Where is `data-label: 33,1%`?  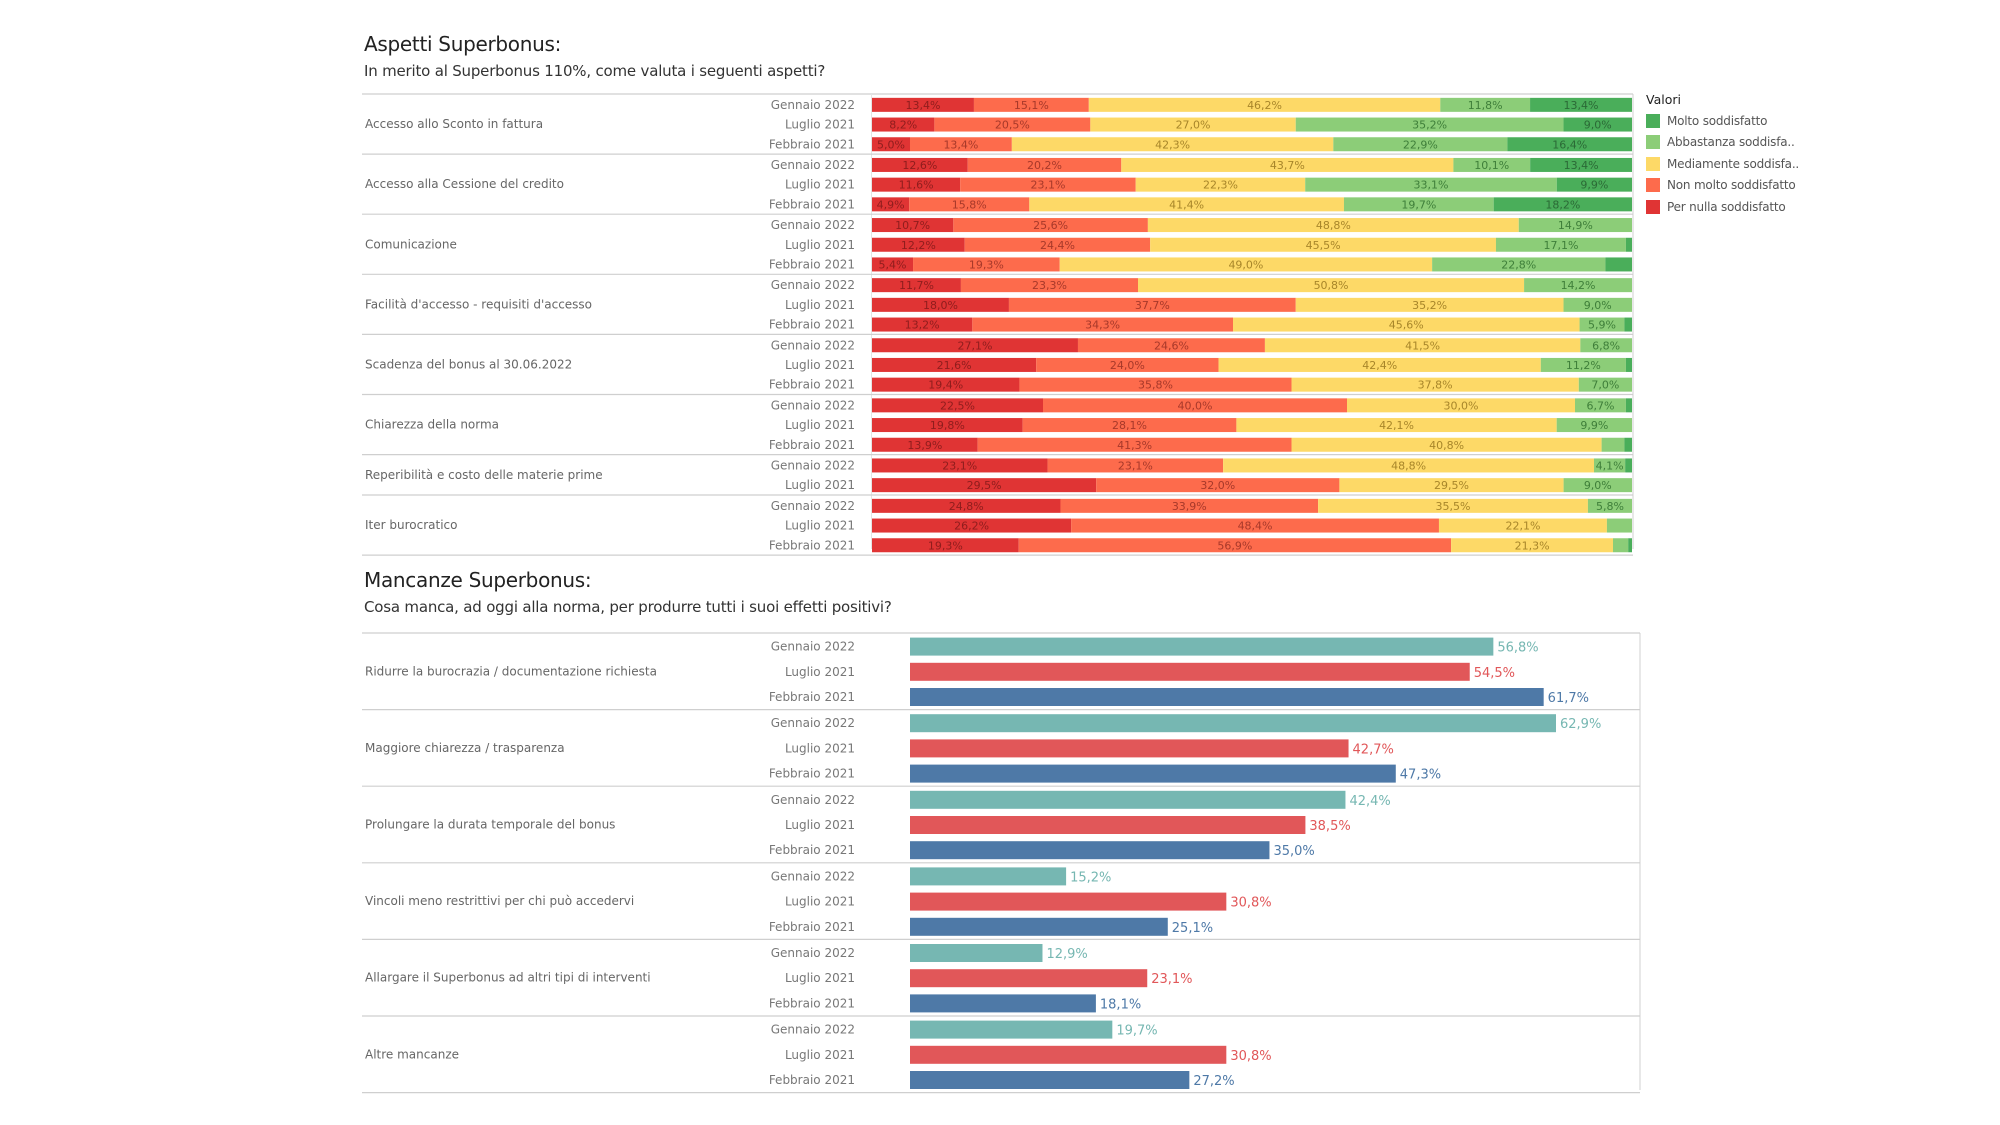
data-label: 33,1% is located at coordinates (1431, 185).